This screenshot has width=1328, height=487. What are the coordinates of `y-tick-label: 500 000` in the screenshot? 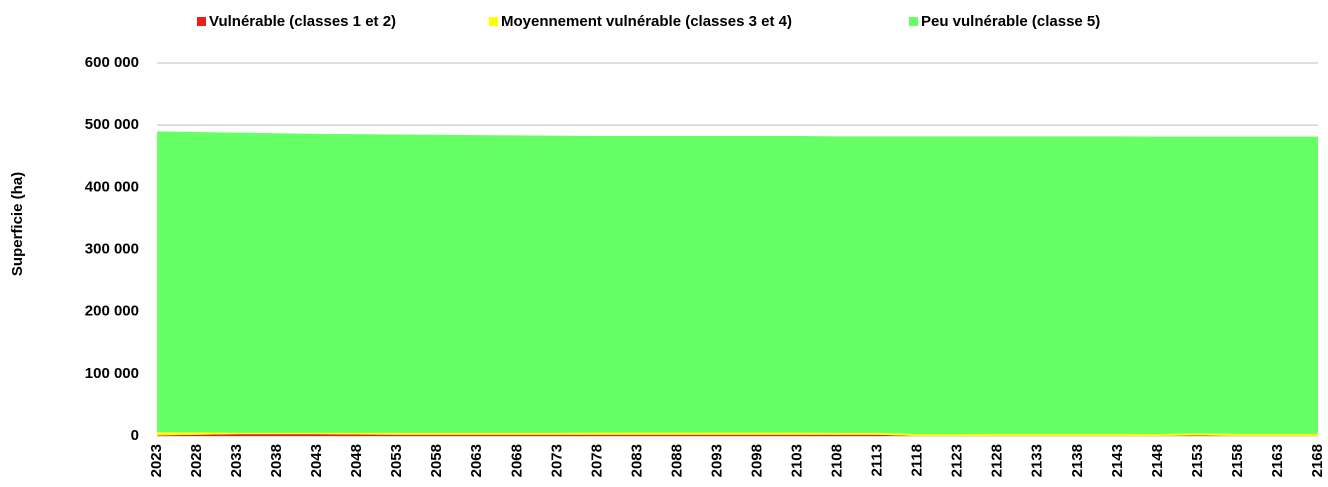 It's located at (112, 124).